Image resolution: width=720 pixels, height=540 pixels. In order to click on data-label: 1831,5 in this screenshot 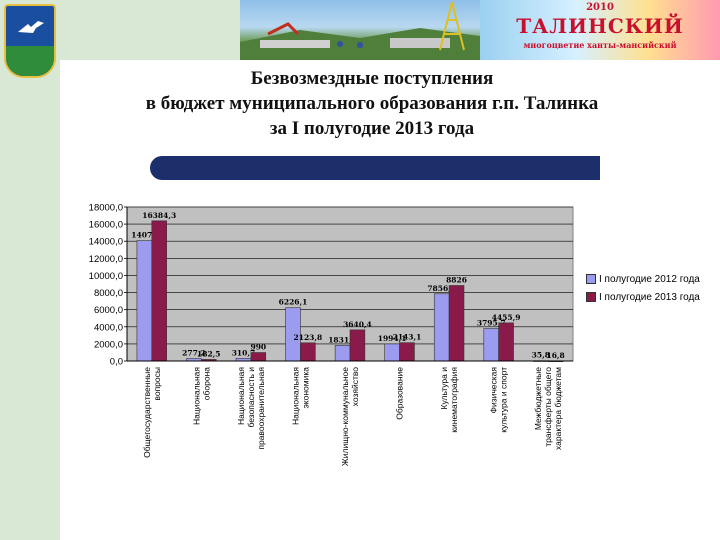, I will do `click(342, 339)`.